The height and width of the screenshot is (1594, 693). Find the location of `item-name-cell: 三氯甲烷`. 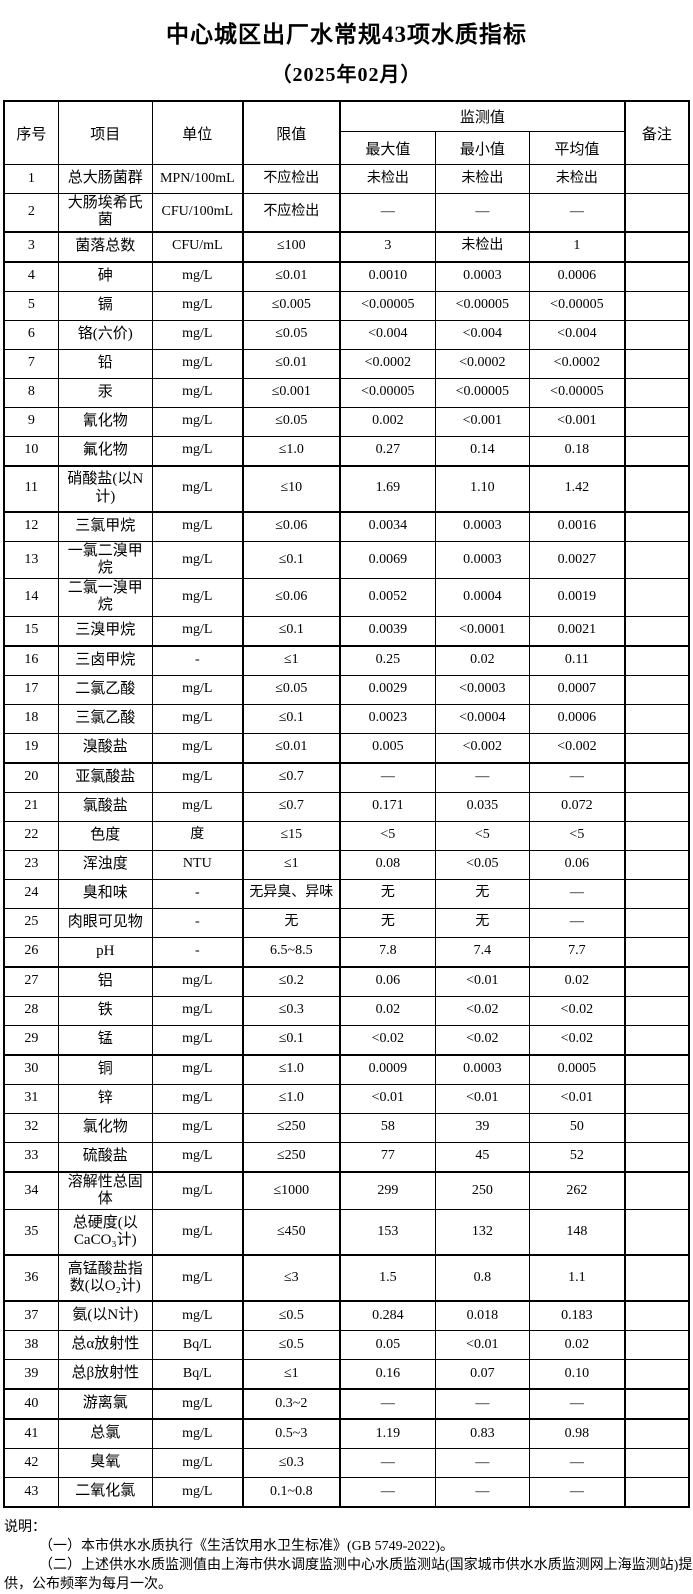

item-name-cell: 三氯甲烷 is located at coordinates (105, 526).